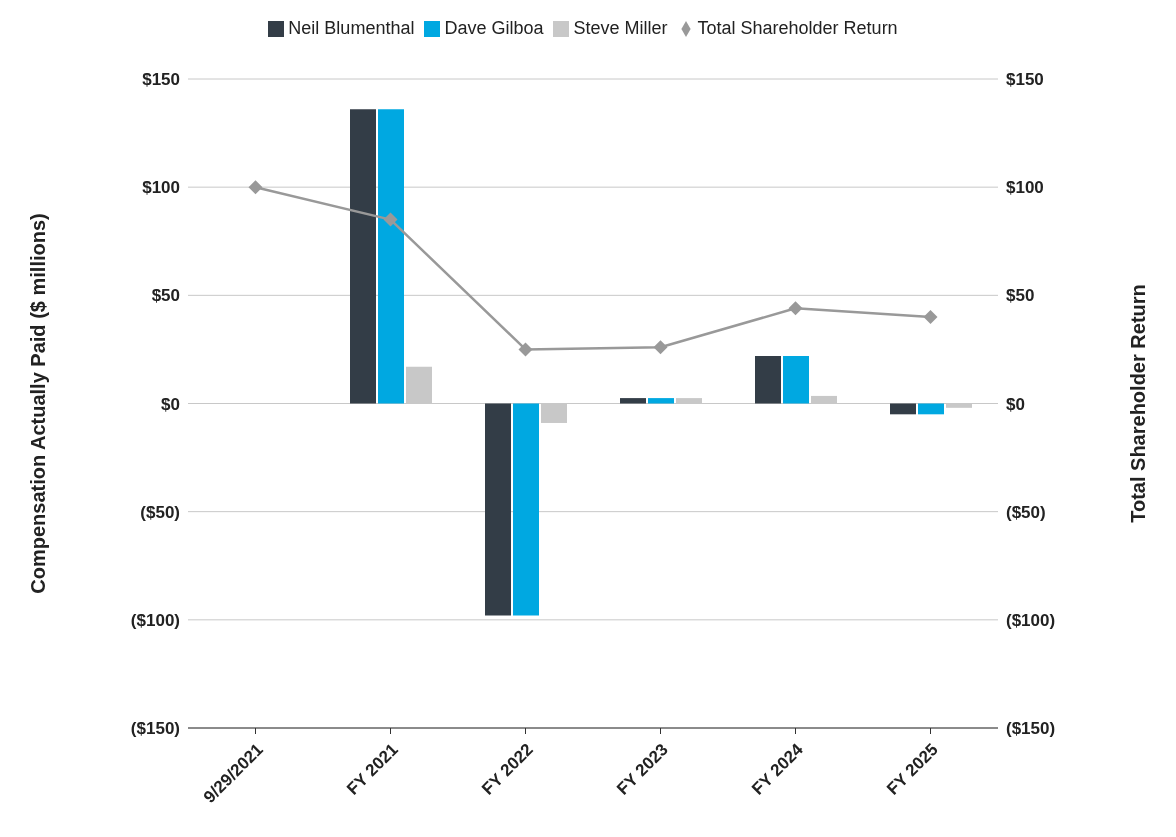 This screenshot has width=1176, height=837. What do you see at coordinates (155, 620) in the screenshot?
I see `y-tick-label: ($100)` at bounding box center [155, 620].